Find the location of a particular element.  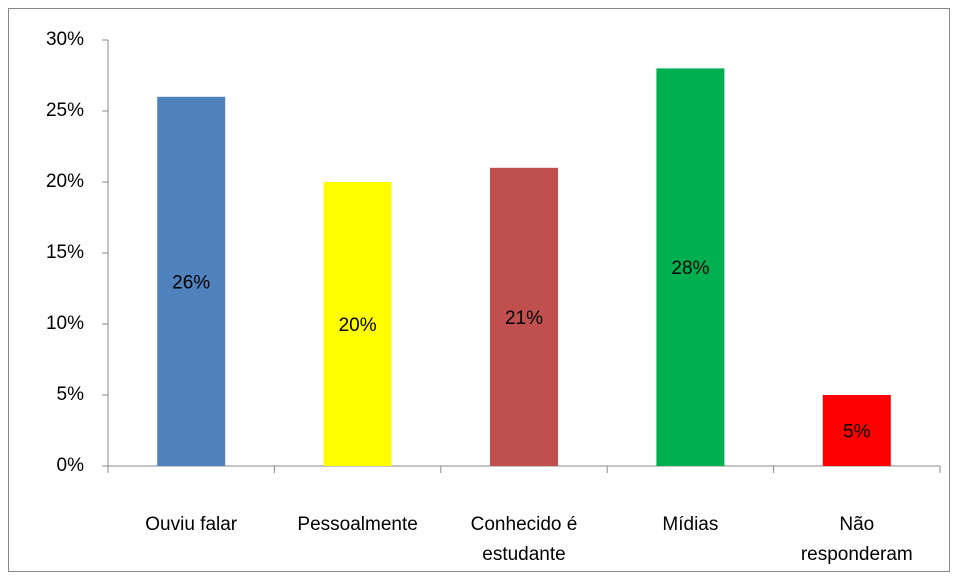

value-label: 21% is located at coordinates (524, 318).